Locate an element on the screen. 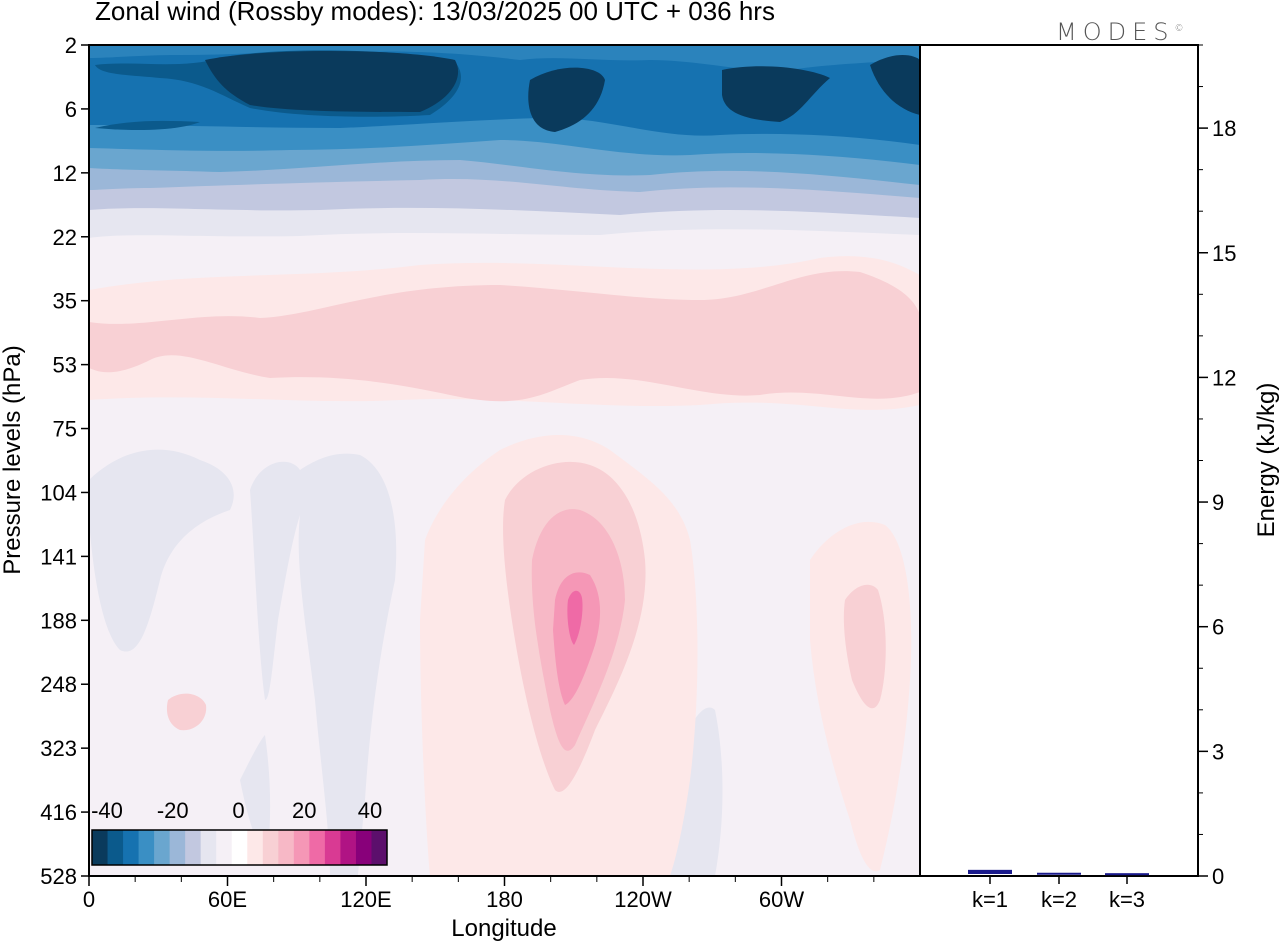 This screenshot has width=1280, height=942. energy-bars: k=1 k=2 k=3 is located at coordinates (1058, 890).